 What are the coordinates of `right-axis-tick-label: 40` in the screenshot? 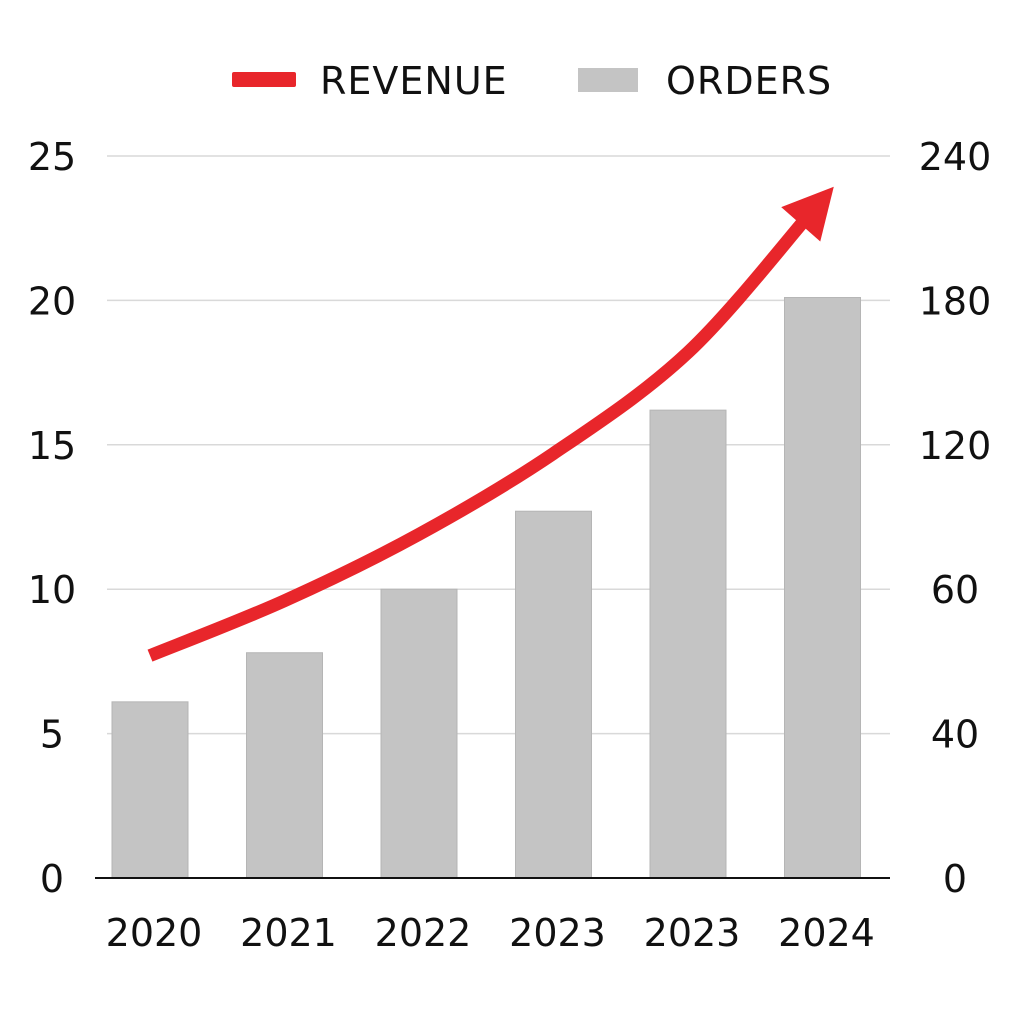 It's located at (955, 735).